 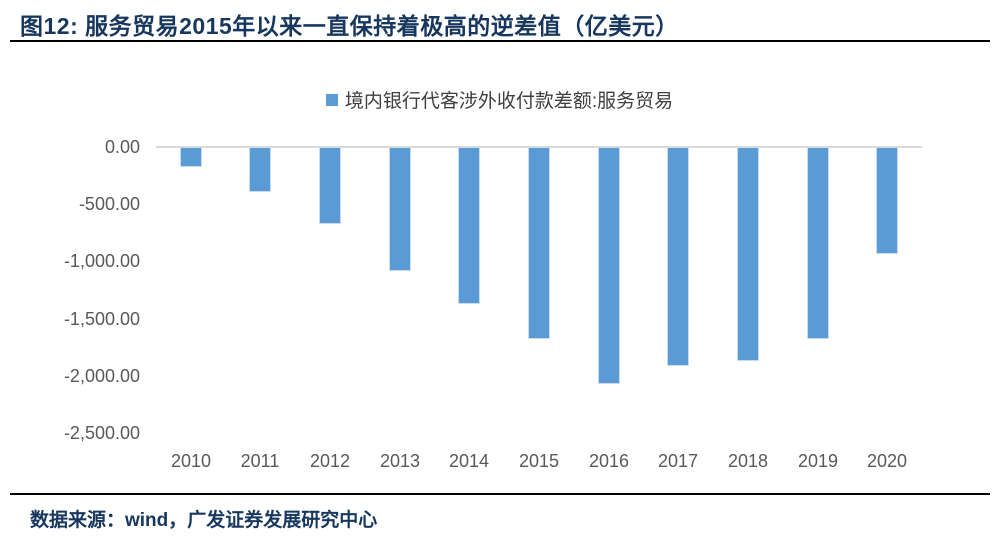 I want to click on x-axis-label-2014: 2014, so click(x=469, y=461).